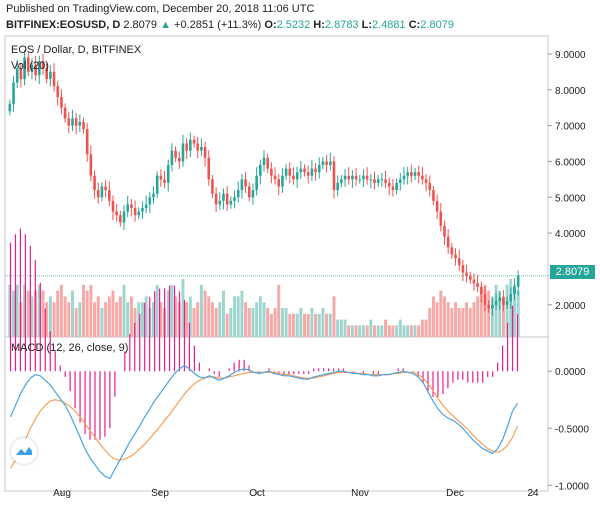 This screenshot has height=506, width=600. Describe the element at coordinates (572, 486) in the screenshot. I see `macd-tick-label: -1.0000` at that location.